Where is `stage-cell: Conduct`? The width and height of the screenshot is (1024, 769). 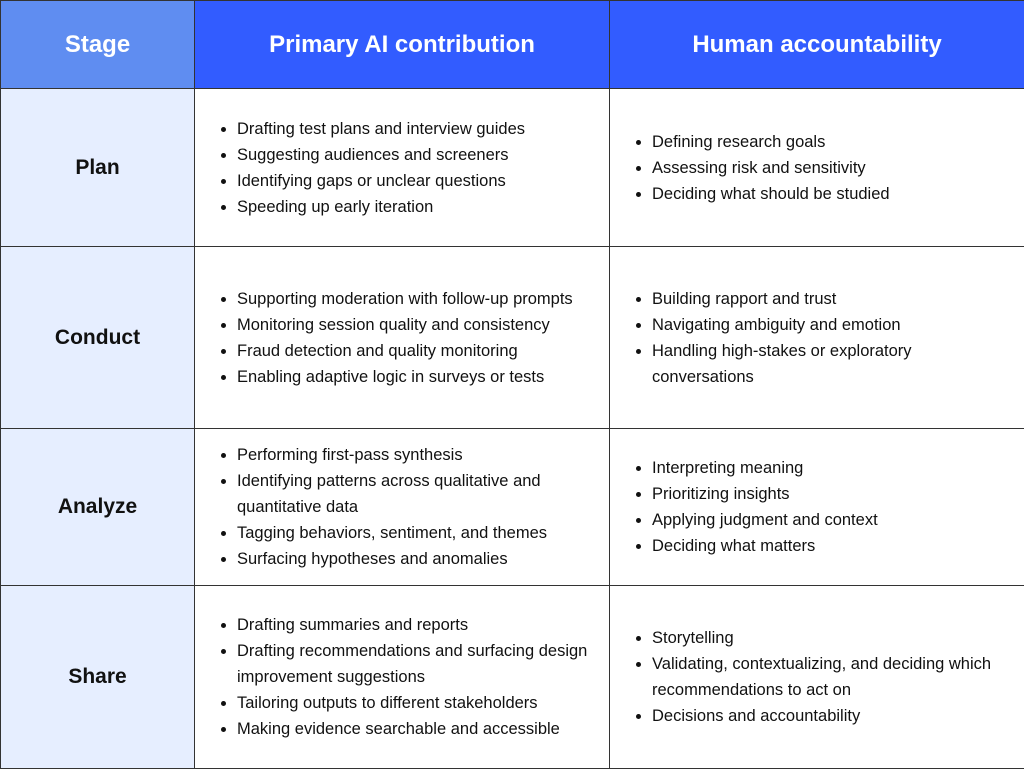
stage-cell: Conduct is located at coordinates (98, 338).